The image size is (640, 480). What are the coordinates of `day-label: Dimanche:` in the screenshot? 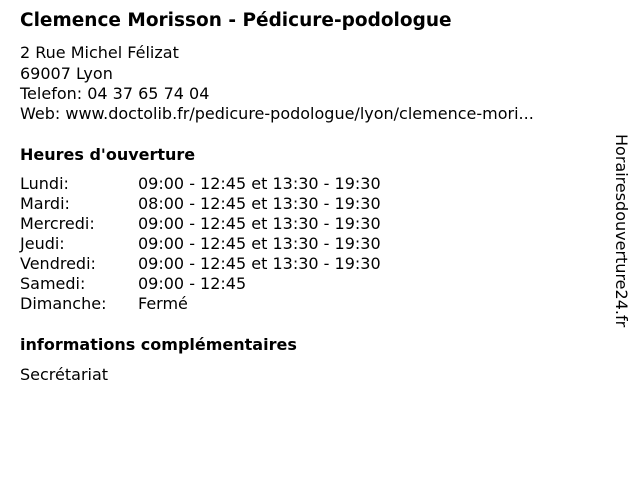 It's located at (63, 303).